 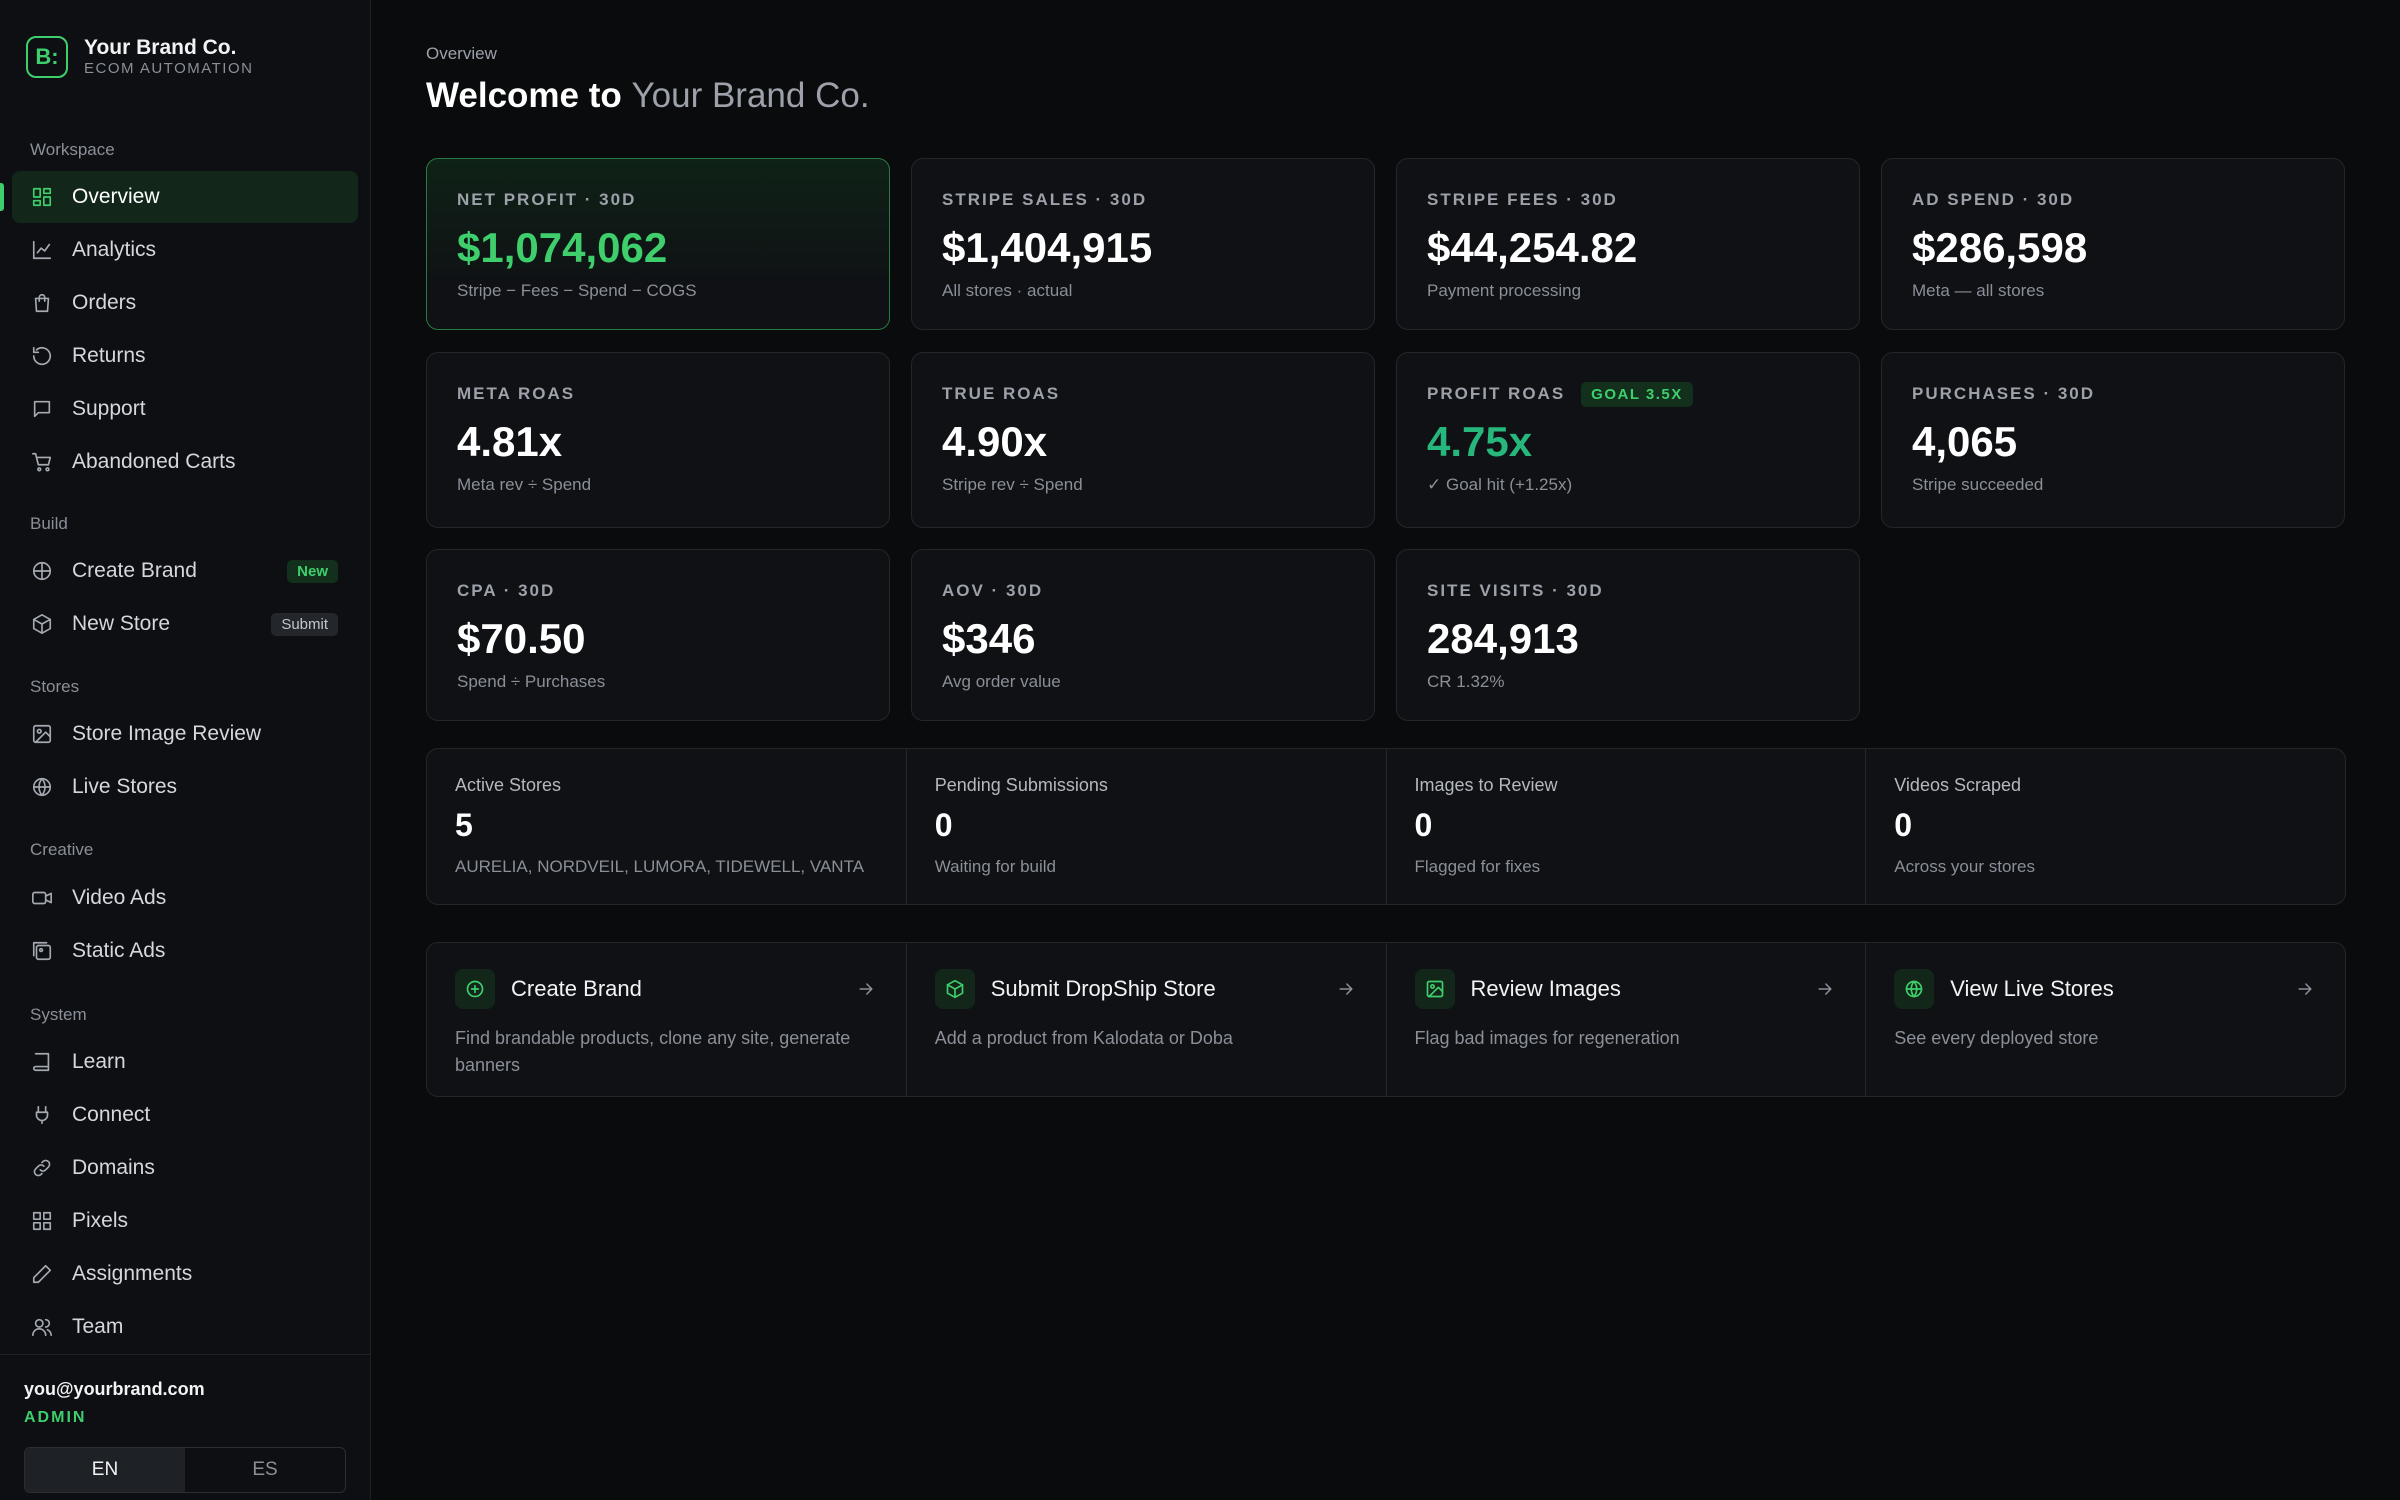 What do you see at coordinates (42, 1274) in the screenshot?
I see `pencil-icon` at bounding box center [42, 1274].